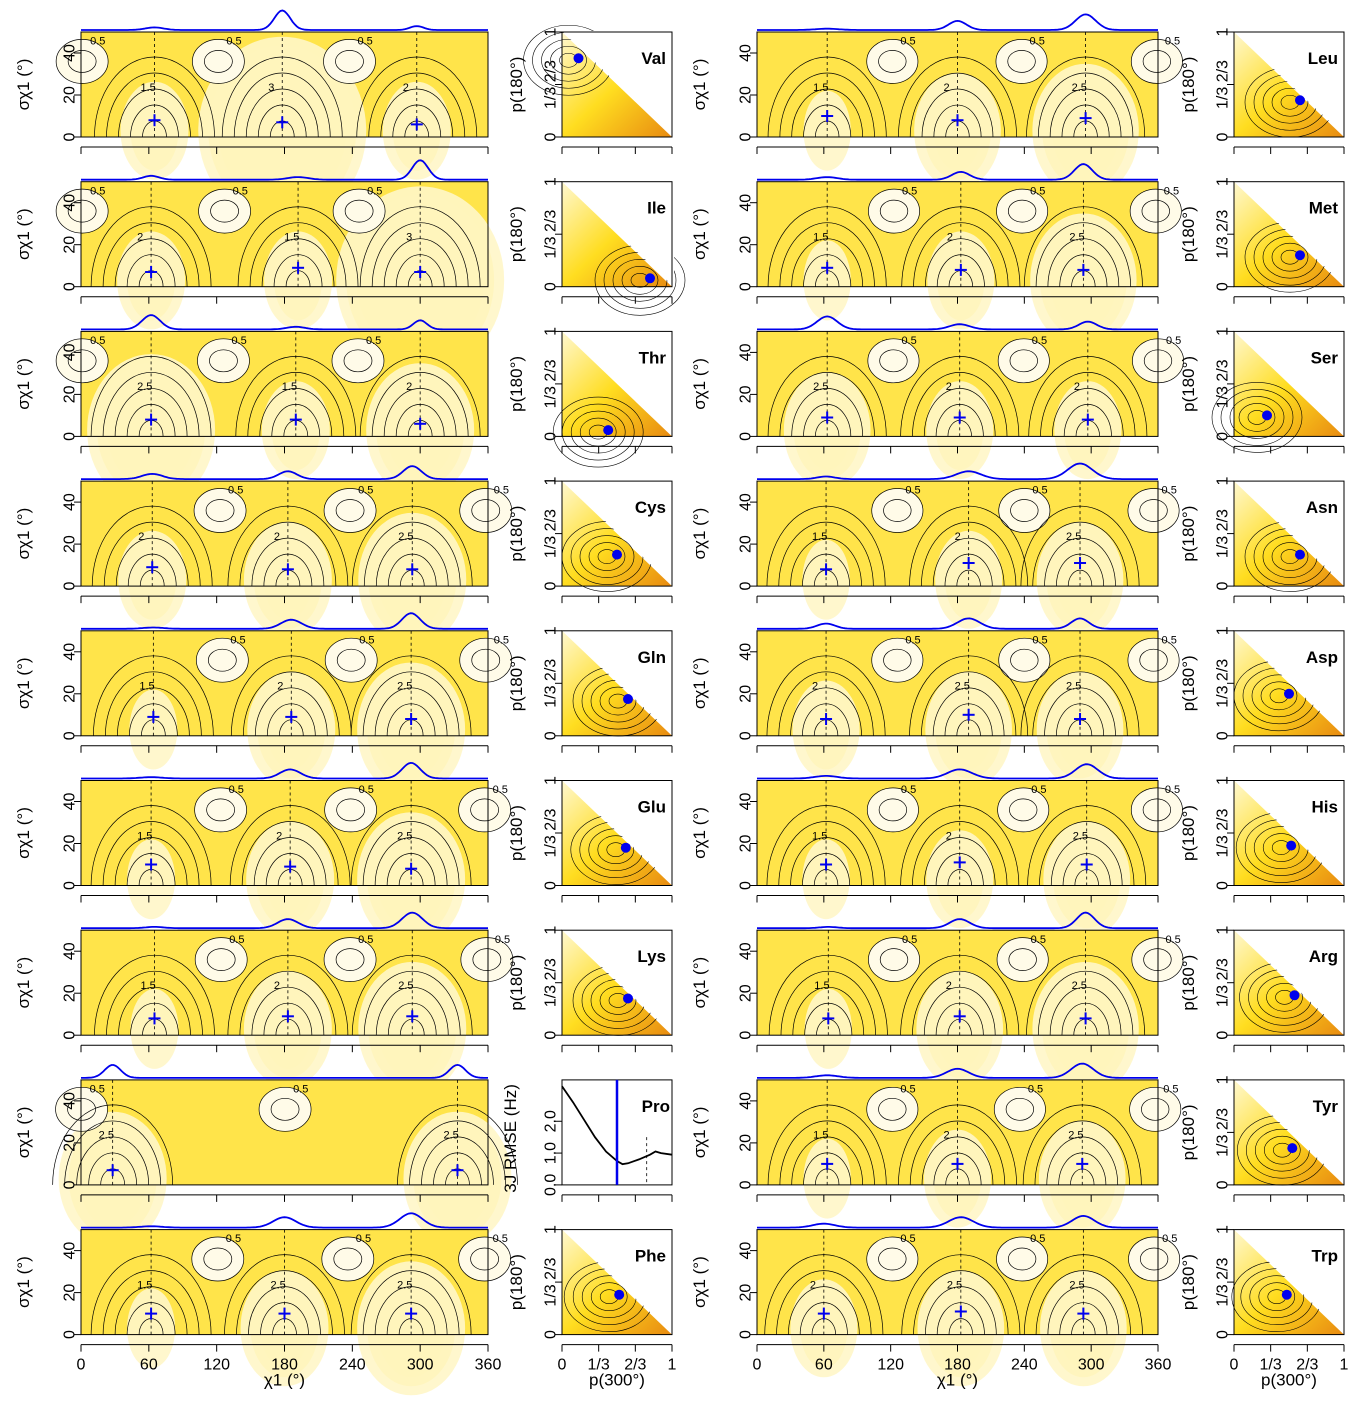  Describe the element at coordinates (510, 1138) in the screenshot. I see `y-axis-title: 3J RMSE (Hz)` at that location.